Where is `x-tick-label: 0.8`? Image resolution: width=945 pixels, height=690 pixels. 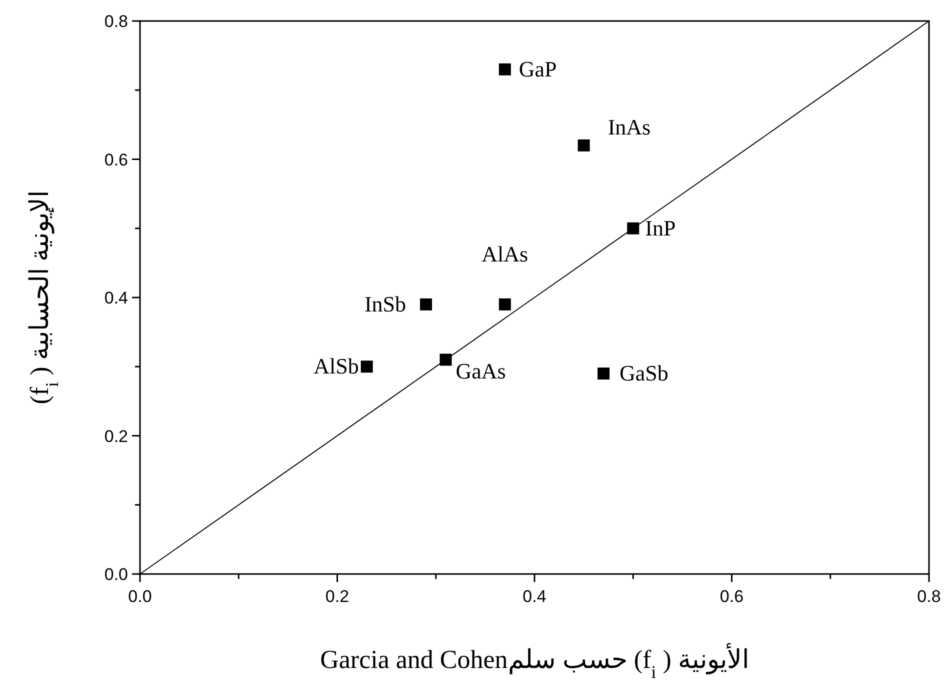
x-tick-label: 0.8 is located at coordinates (929, 596).